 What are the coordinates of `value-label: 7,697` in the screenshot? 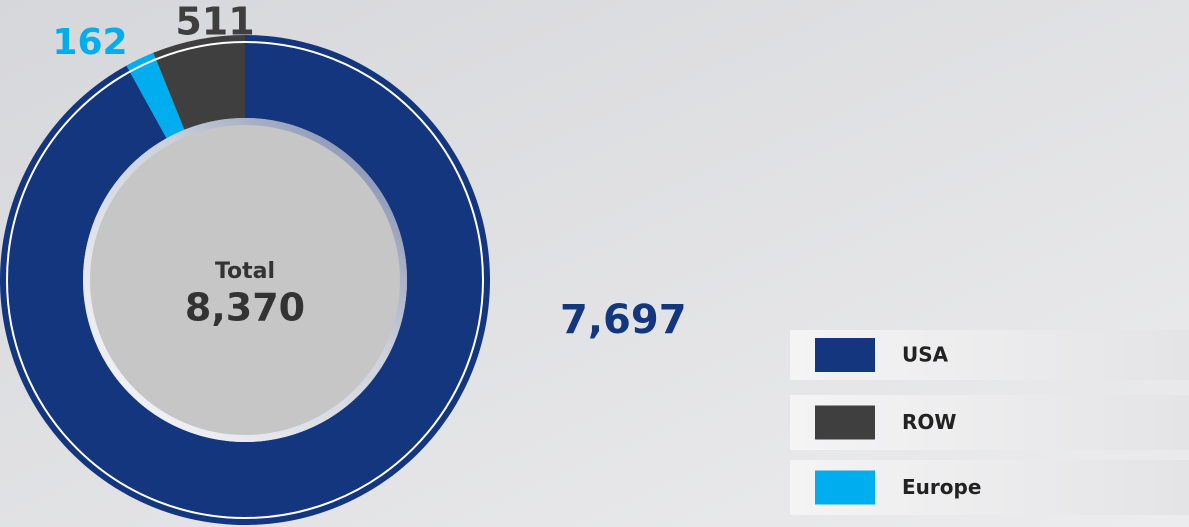 It's located at (623, 320).